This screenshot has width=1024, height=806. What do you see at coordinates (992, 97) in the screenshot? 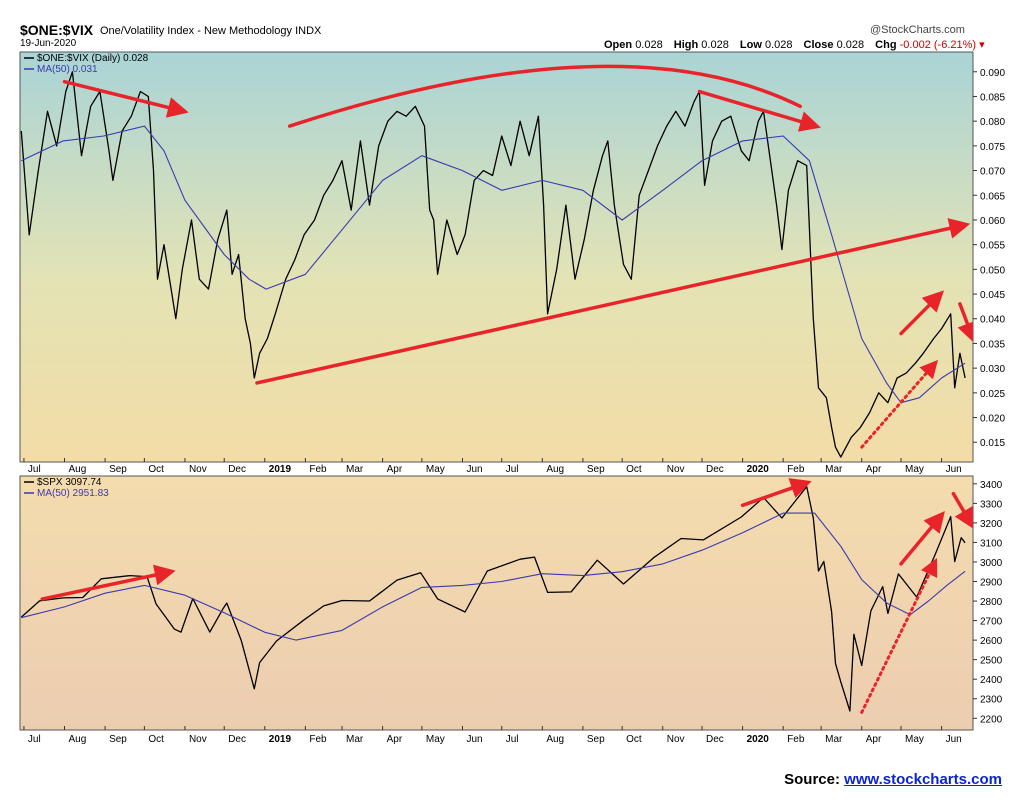
I see `vix-y-tick-label: 0.085` at bounding box center [992, 97].